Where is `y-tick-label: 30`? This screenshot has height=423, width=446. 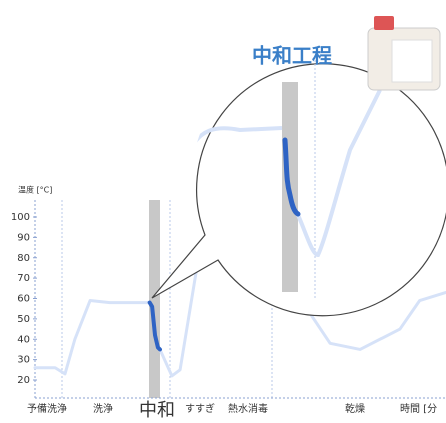
y-tick-label: 30 is located at coordinates (23, 360).